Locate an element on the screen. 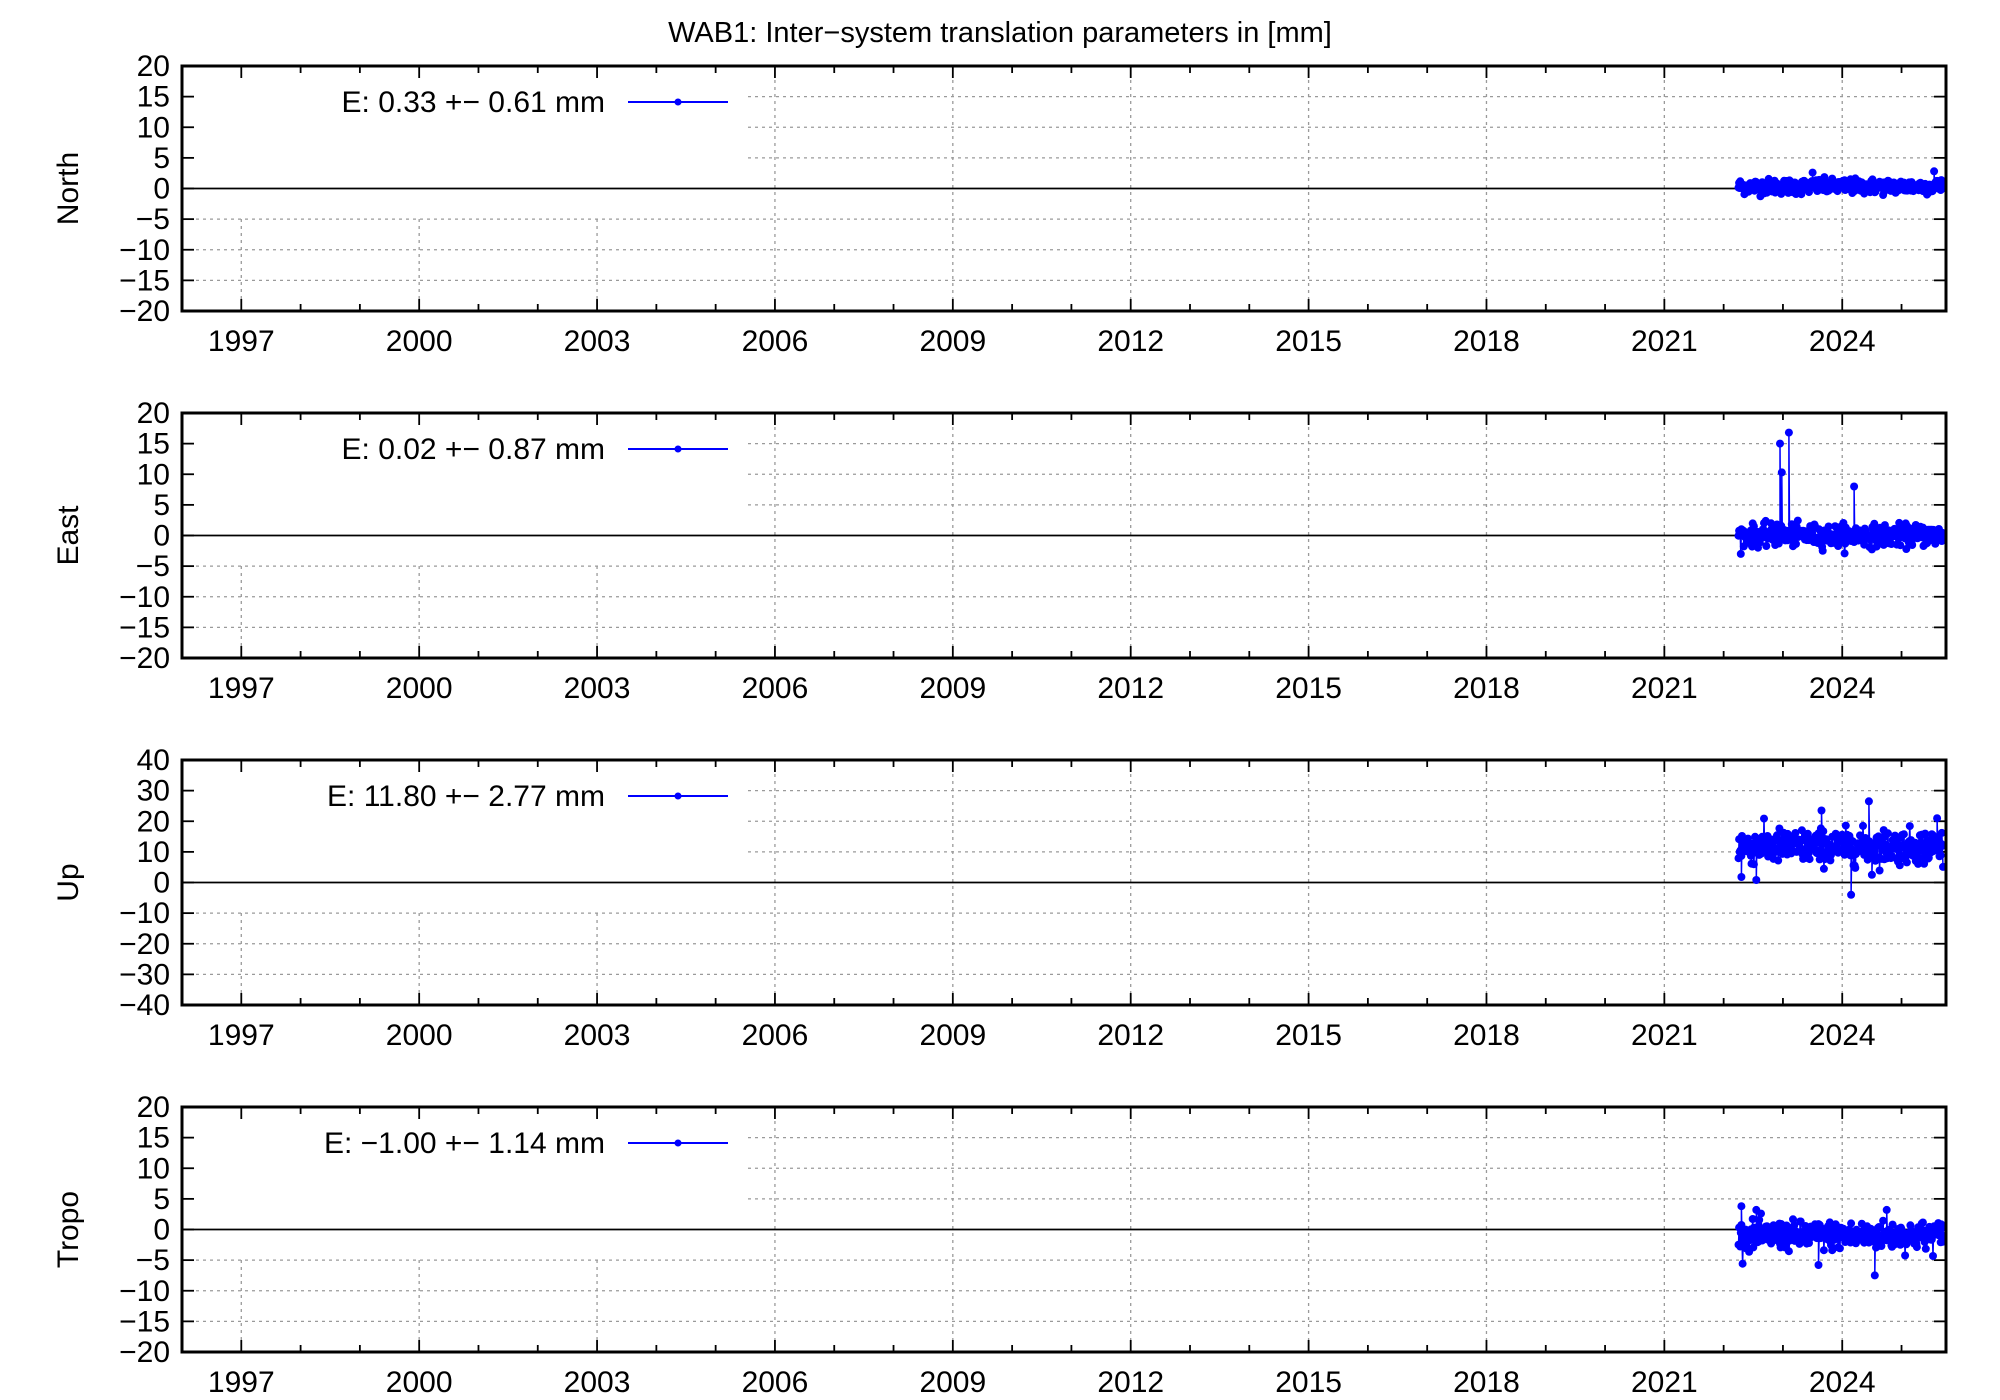 The width and height of the screenshot is (2000, 1400). legend-text: E: 11.80 +− 2.77 mm is located at coordinates (466, 796).